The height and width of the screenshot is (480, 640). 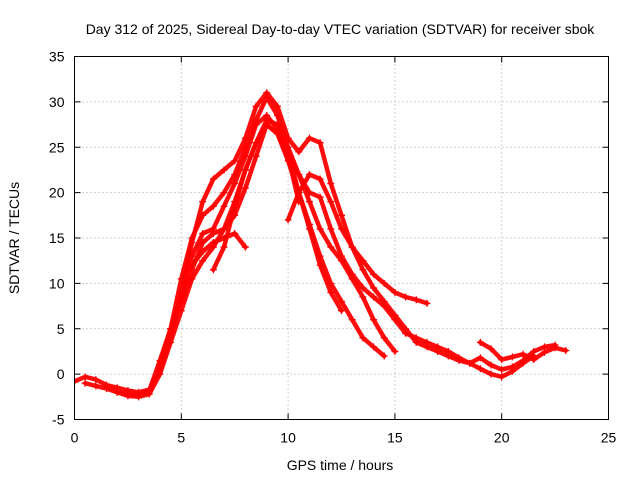 I want to click on x-tick-label: 20, so click(x=502, y=438).